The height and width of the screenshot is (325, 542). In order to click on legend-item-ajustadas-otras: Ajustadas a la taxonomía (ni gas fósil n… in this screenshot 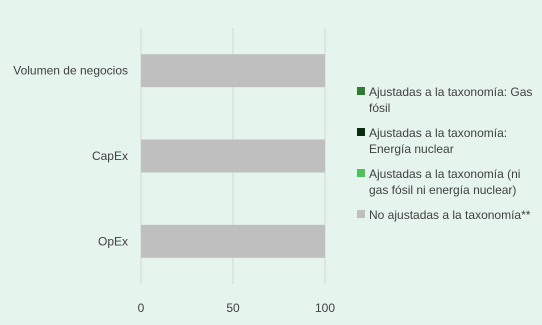, I will do `click(447, 182)`.